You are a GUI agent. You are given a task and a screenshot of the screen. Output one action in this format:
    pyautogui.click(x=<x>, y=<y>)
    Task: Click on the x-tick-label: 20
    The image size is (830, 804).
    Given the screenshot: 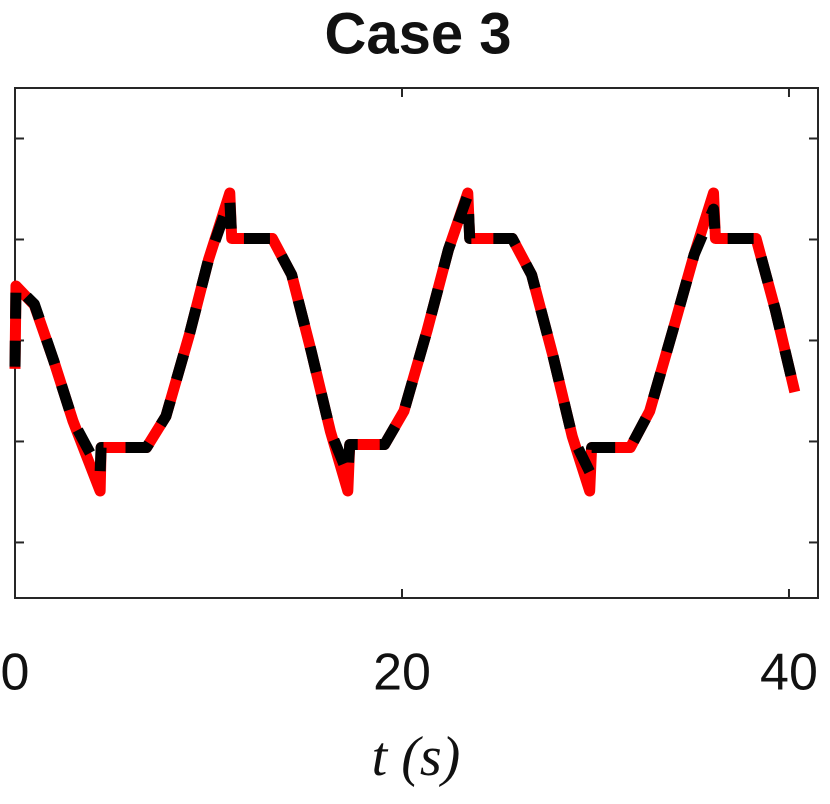 What is the action you would take?
    pyautogui.click(x=402, y=673)
    